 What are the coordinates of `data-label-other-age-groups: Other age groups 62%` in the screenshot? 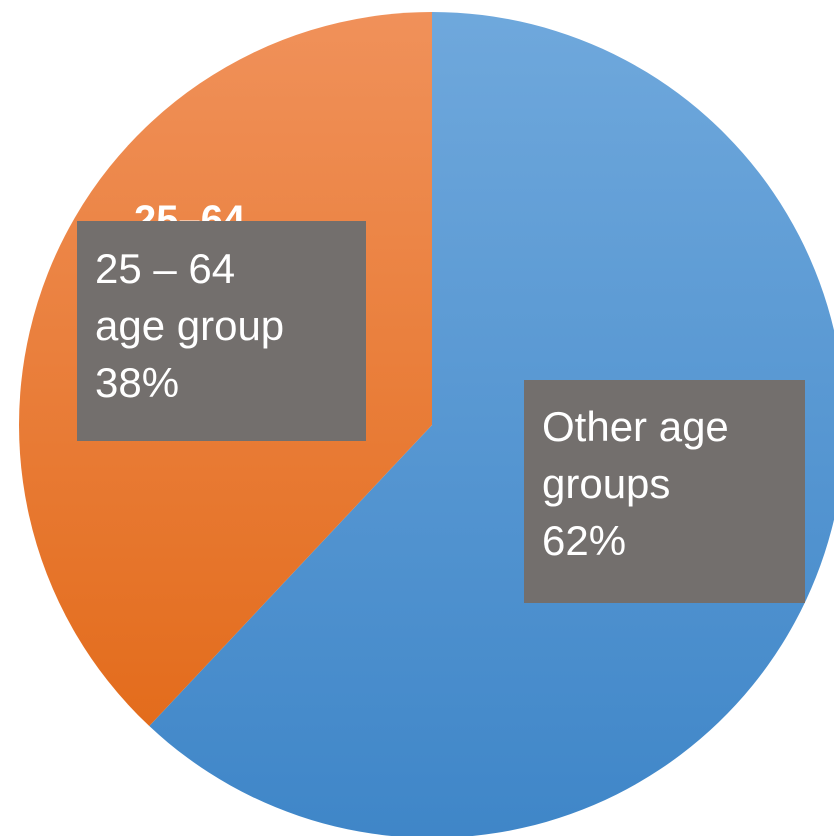 It's located at (664, 491).